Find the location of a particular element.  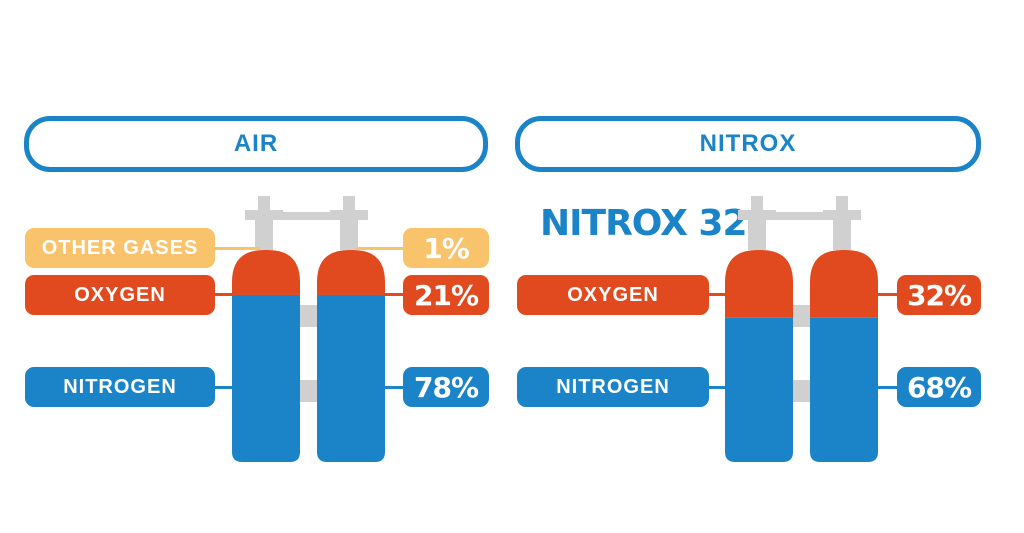

nitrox-nitrogen-percent-text: 68% is located at coordinates (939, 387).